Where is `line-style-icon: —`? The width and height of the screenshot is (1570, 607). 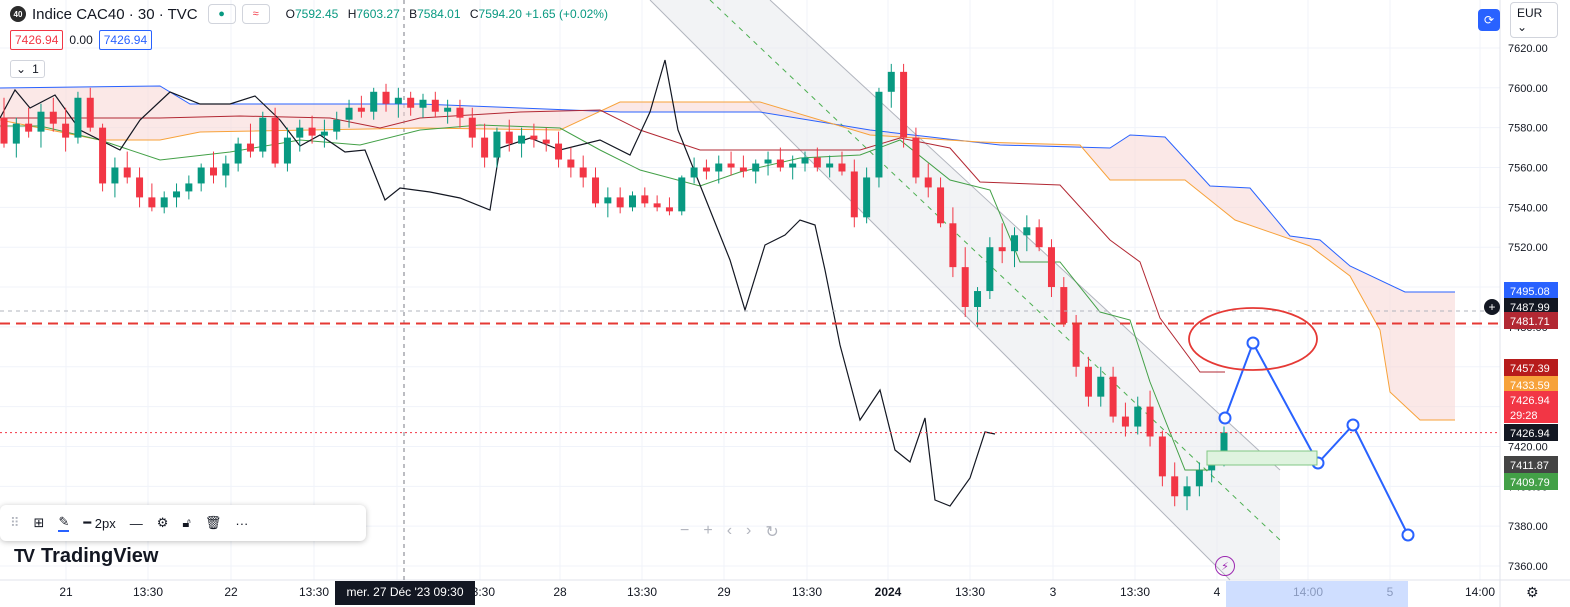
line-style-icon: — is located at coordinates (136, 523).